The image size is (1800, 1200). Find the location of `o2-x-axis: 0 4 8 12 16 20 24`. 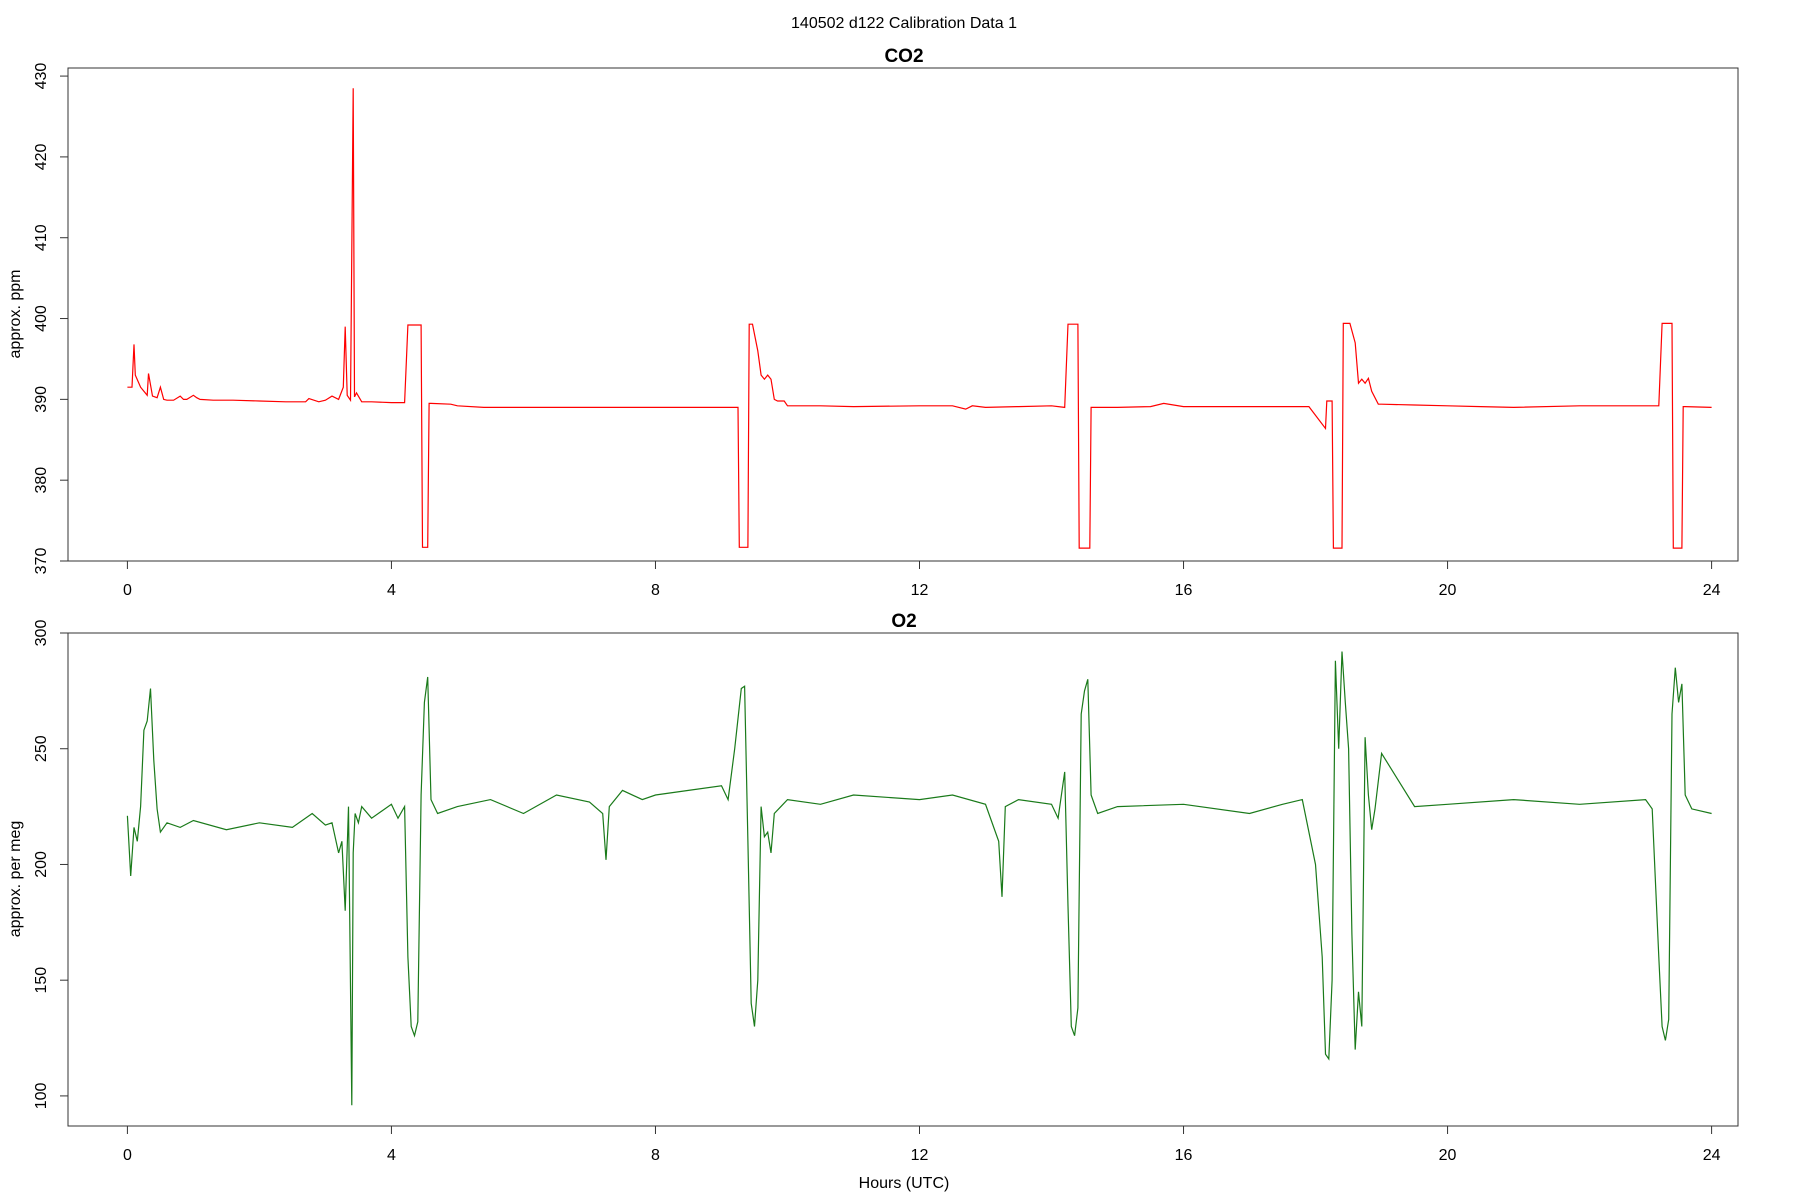

o2-x-axis: 0 4 8 12 16 20 24 is located at coordinates (922, 1145).